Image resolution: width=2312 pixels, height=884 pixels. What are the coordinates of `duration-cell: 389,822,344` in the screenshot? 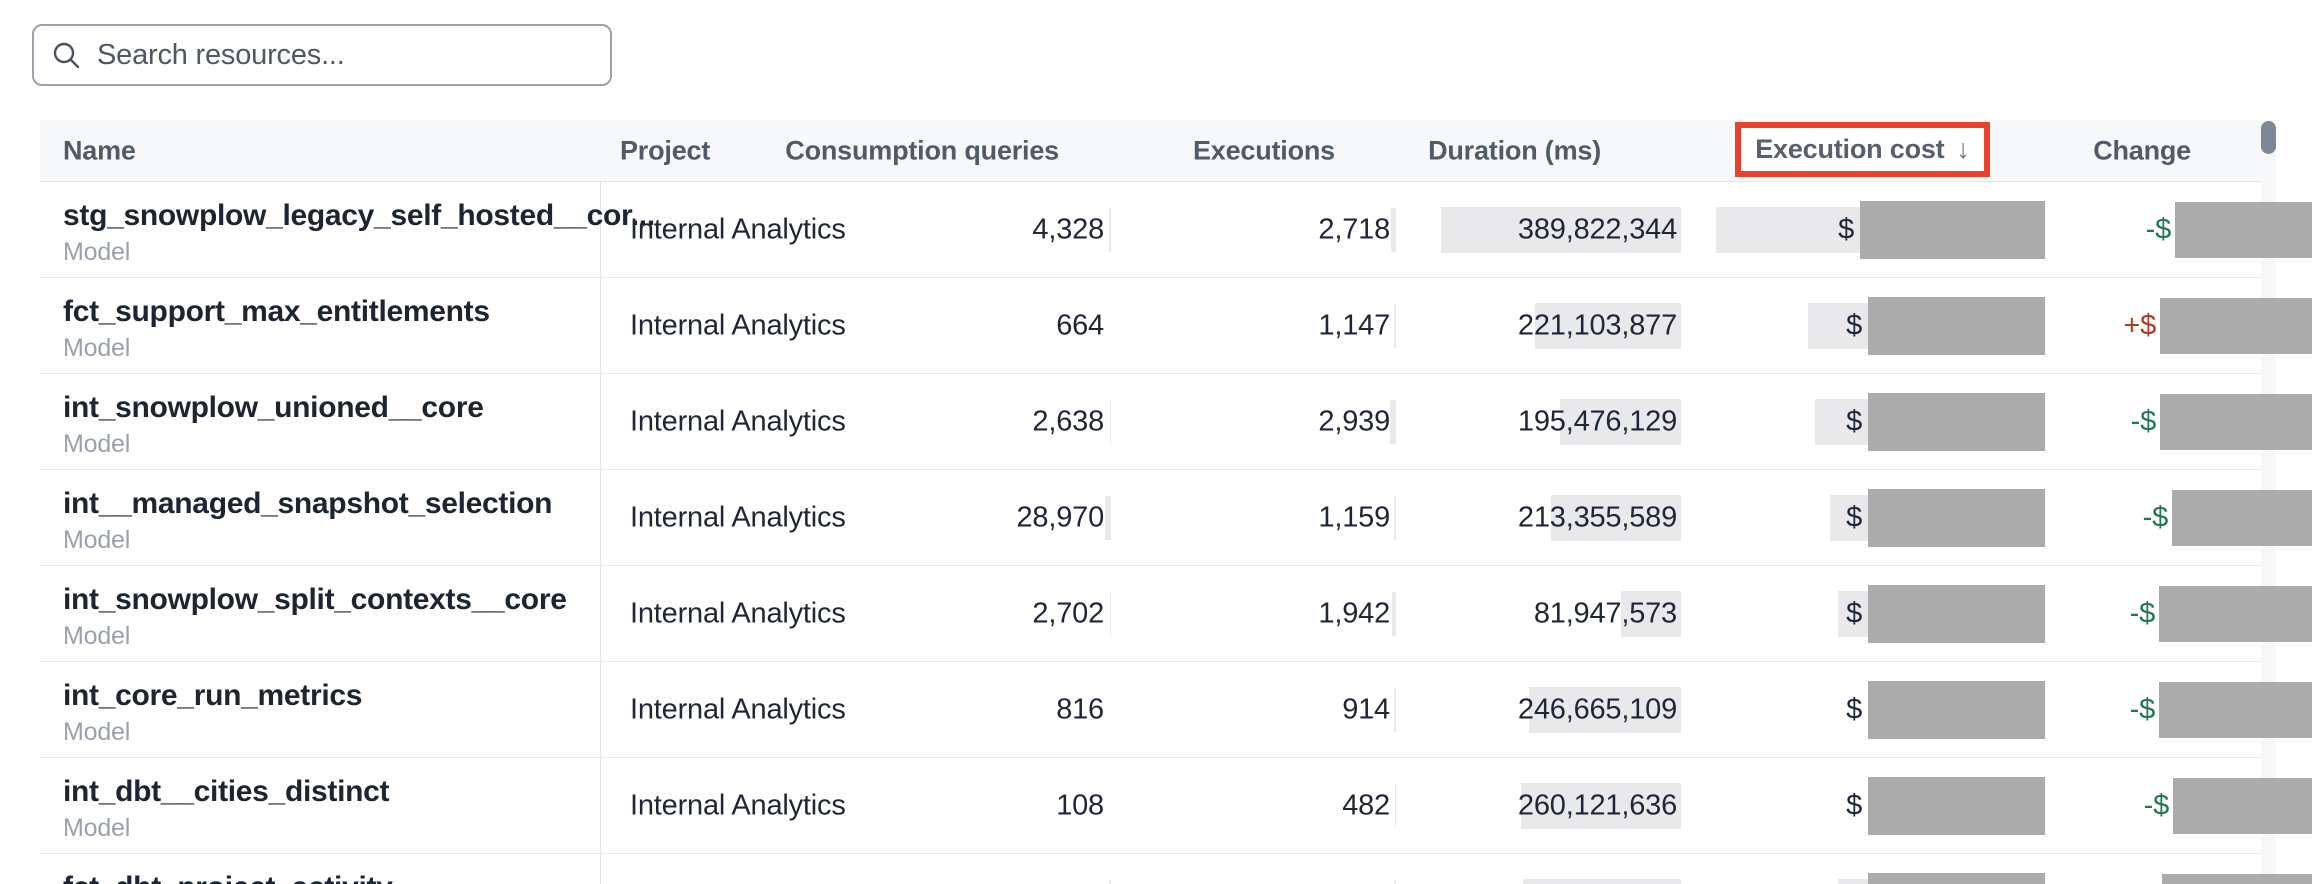 It's located at (1597, 229).